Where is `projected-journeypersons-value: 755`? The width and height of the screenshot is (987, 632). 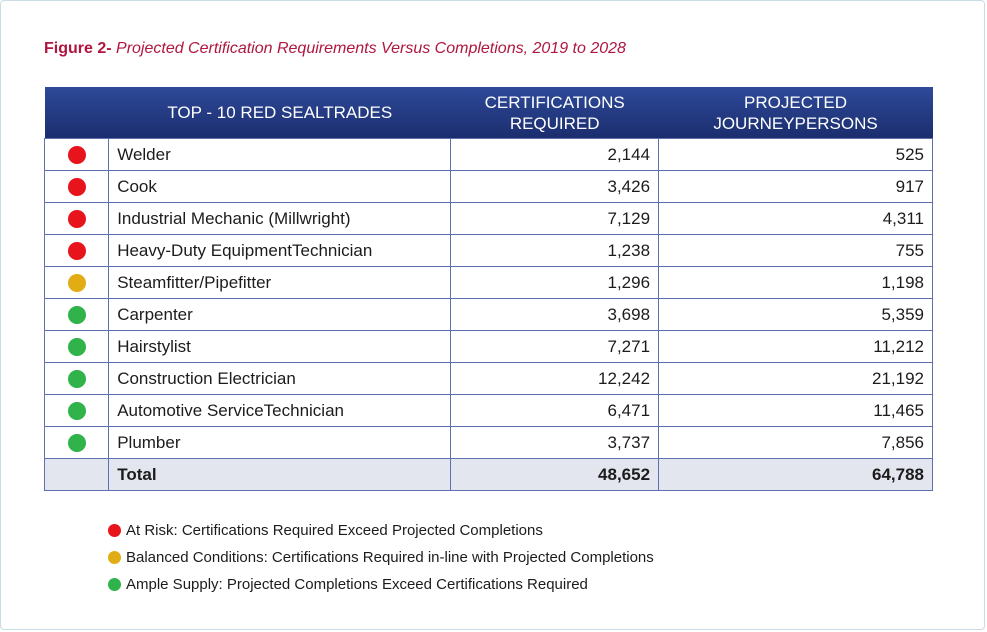
projected-journeypersons-value: 755 is located at coordinates (795, 250).